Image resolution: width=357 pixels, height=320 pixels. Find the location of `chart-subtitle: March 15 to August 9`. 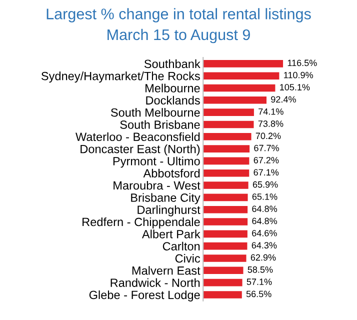

chart-subtitle: March 15 to August 9 is located at coordinates (179, 36).